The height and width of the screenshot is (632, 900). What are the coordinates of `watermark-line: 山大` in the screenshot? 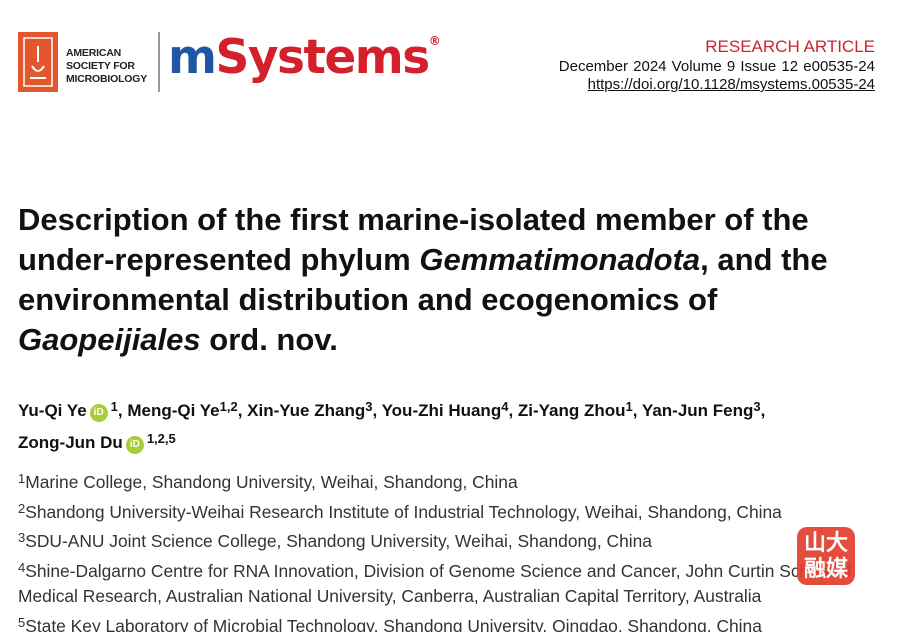 It's located at (825, 542).